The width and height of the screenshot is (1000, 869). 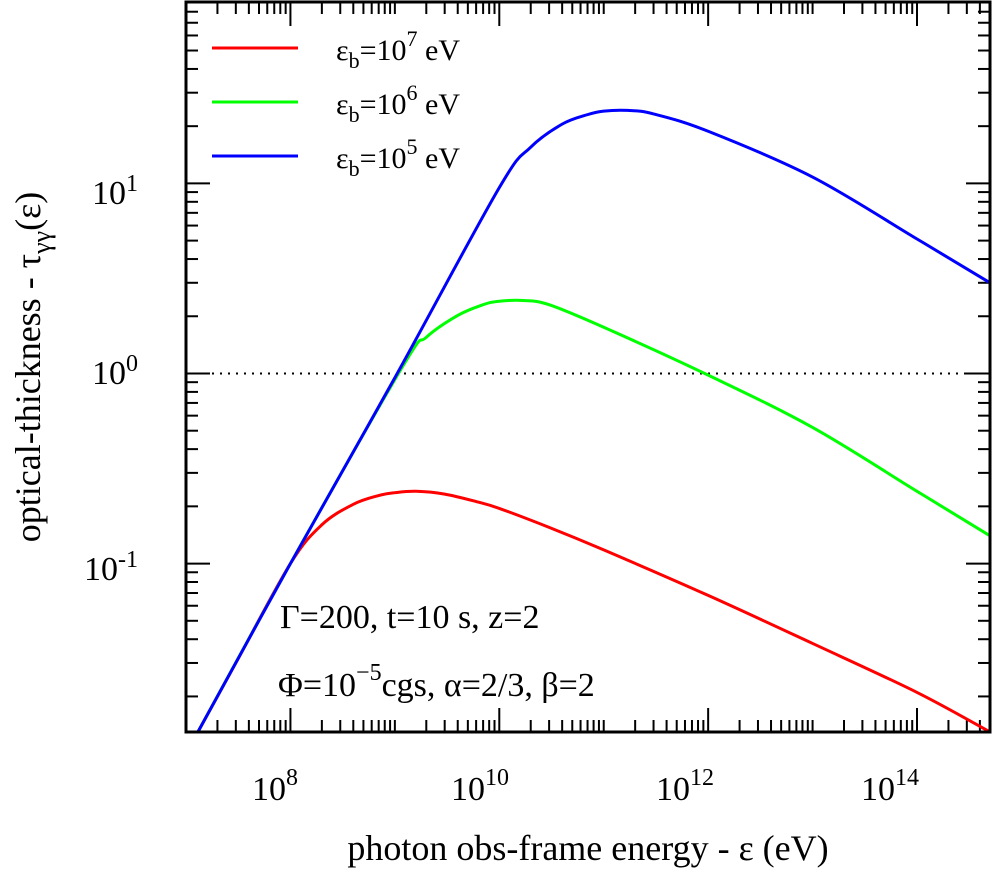 I want to click on x-tick-label: 1014, so click(x=890, y=786).